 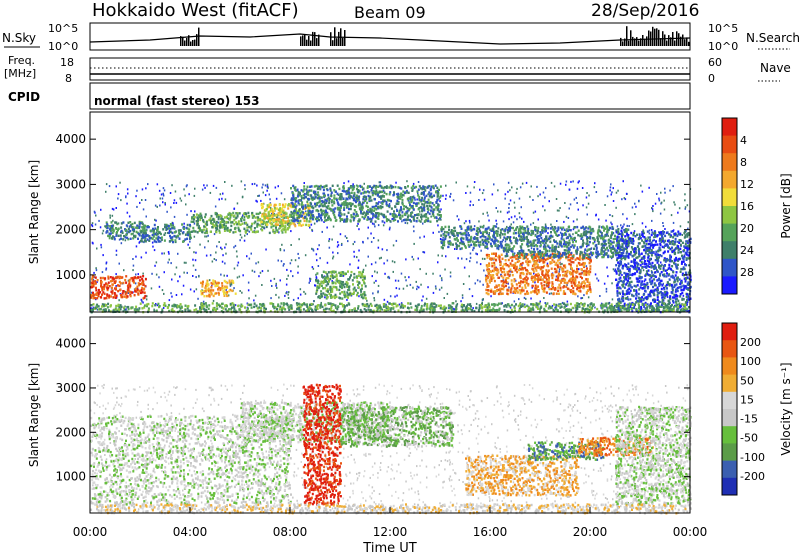 What do you see at coordinates (118, 287) in the screenshot?
I see `power-region` at bounding box center [118, 287].